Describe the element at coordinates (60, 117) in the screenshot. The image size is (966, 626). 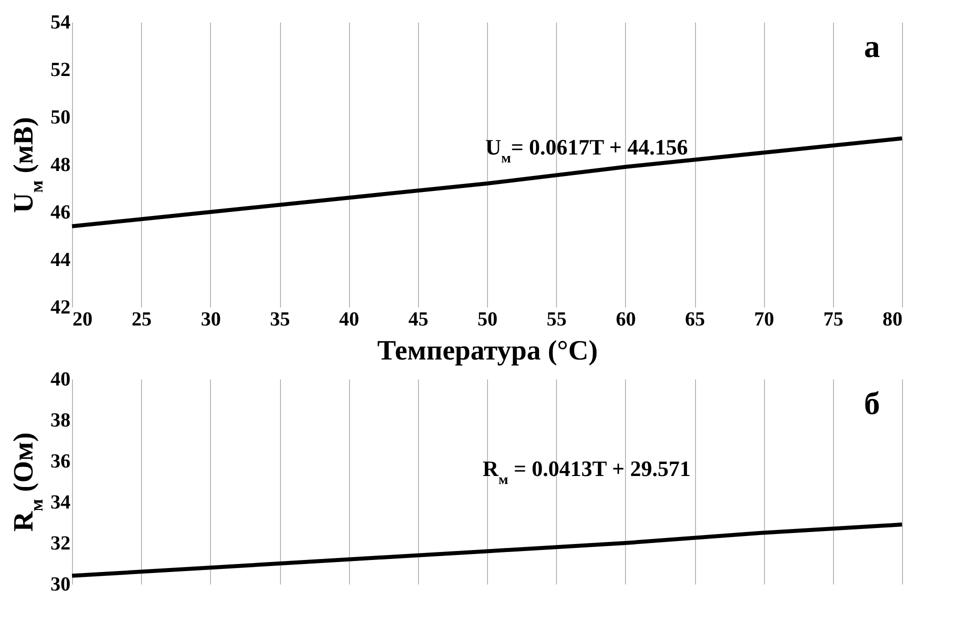
I see `y-tick-label: 50` at that location.